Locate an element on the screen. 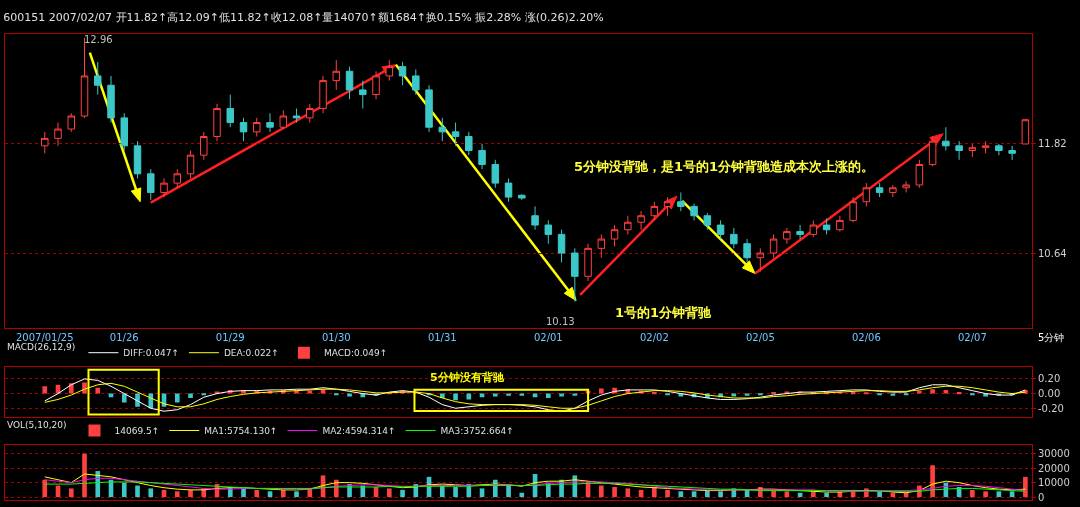  x-tick-label: 02/01 is located at coordinates (548, 337).